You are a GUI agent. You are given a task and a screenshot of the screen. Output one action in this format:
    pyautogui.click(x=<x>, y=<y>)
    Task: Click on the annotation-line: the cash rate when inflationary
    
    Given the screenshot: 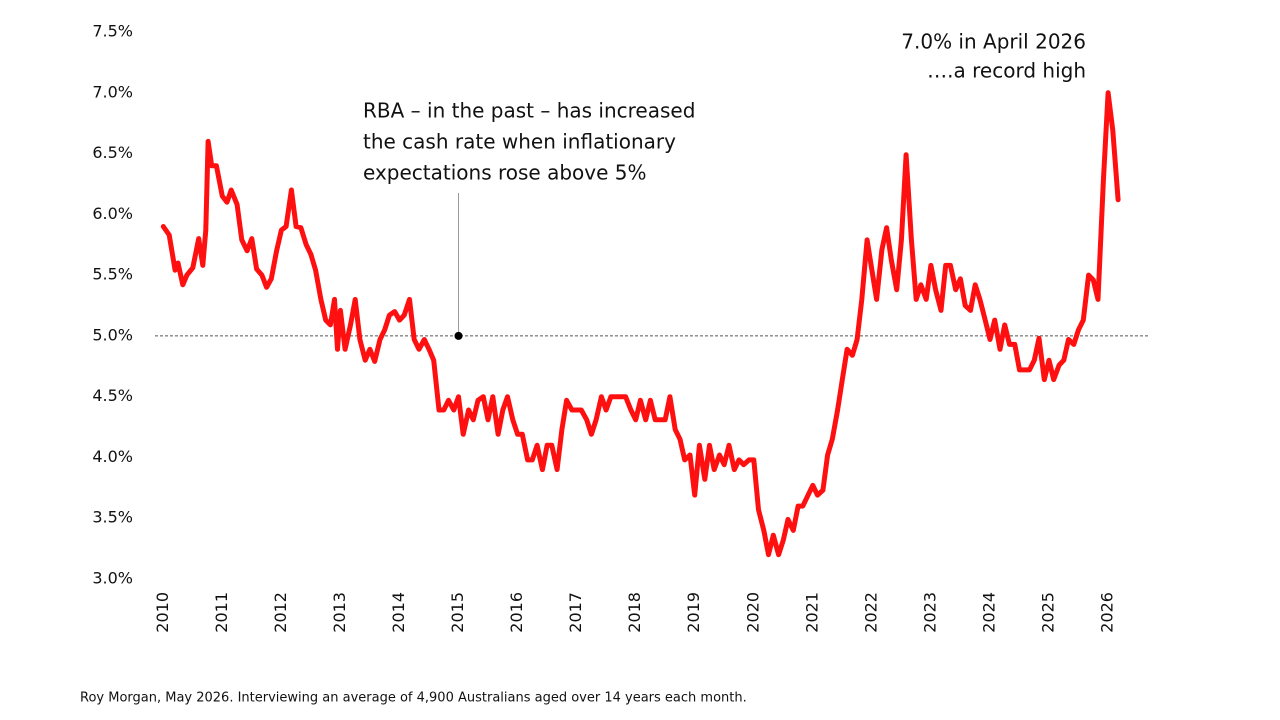 What is the action you would take?
    pyautogui.click(x=519, y=142)
    